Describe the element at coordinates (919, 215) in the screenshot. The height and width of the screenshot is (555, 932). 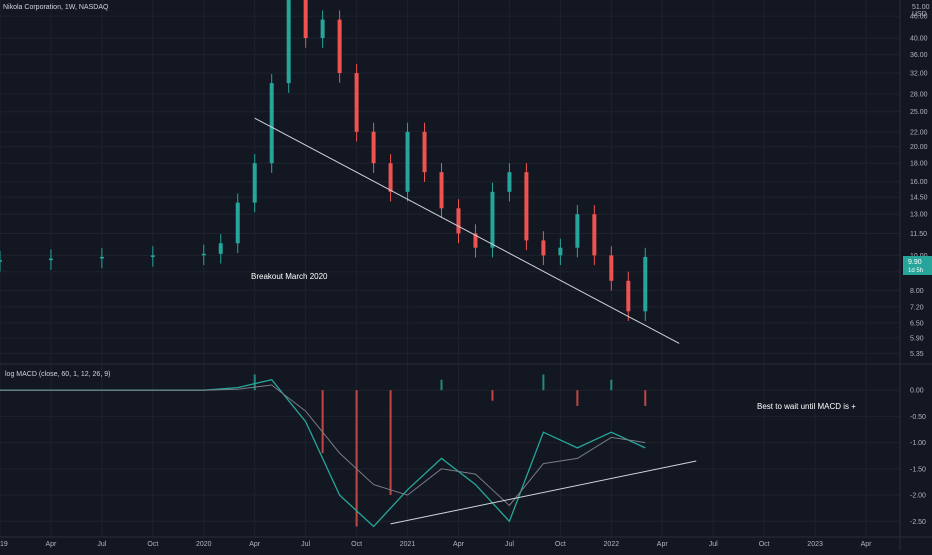
I see `price-tick-label: 13.00` at that location.